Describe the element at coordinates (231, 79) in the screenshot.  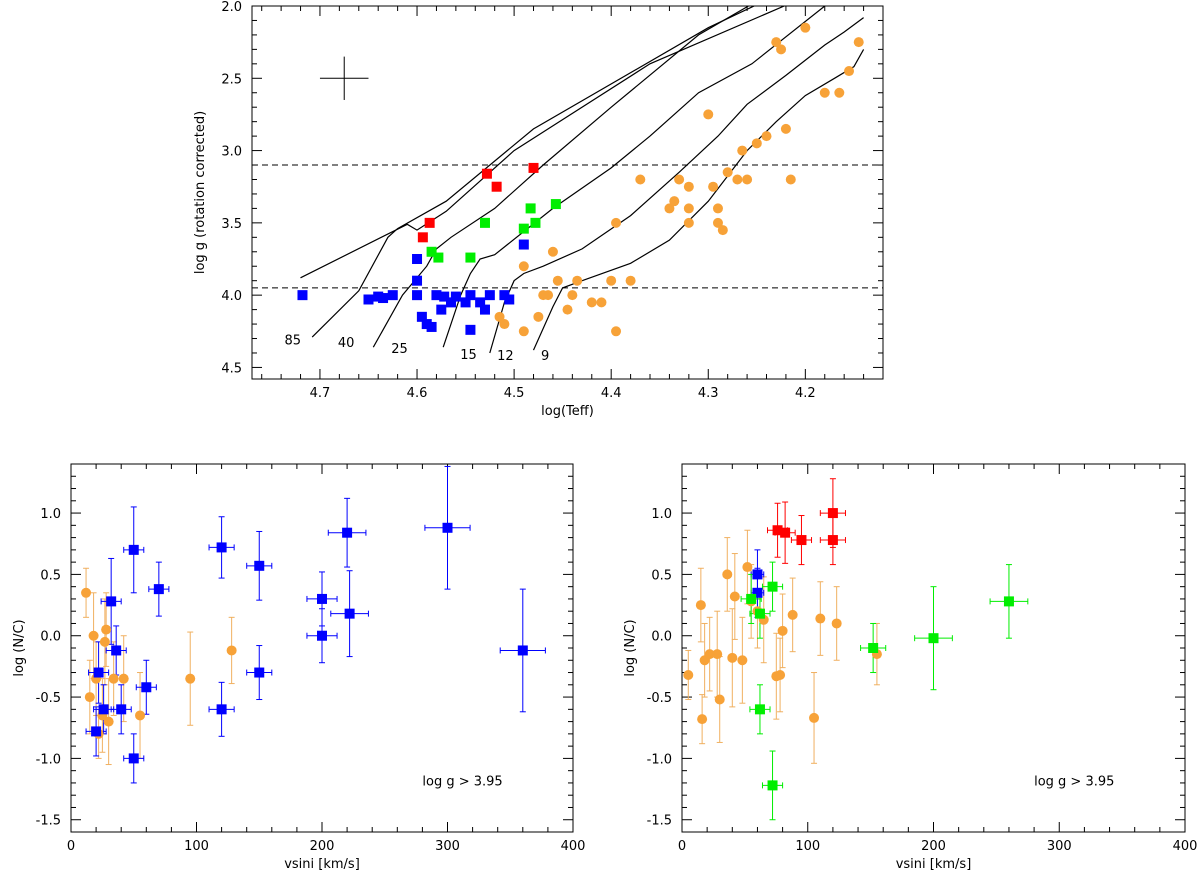
I see `y-tick-label: 2.5` at that location.